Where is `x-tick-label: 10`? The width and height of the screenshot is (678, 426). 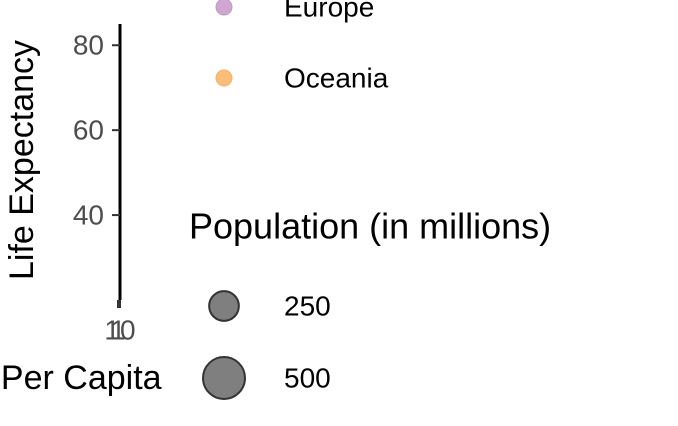
x-tick-label: 10 is located at coordinates (119, 329).